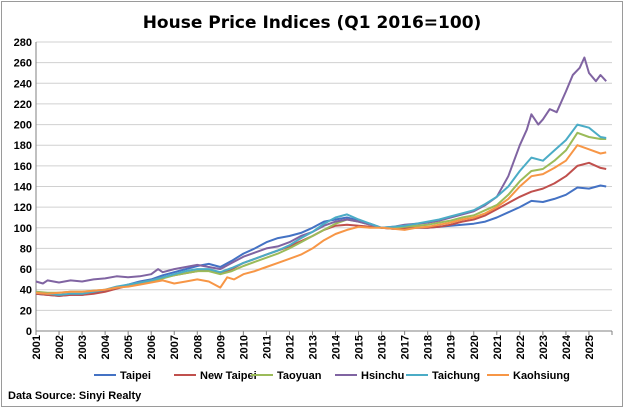 The width and height of the screenshot is (624, 408). I want to click on y-tick-label: 80, so click(26, 249).